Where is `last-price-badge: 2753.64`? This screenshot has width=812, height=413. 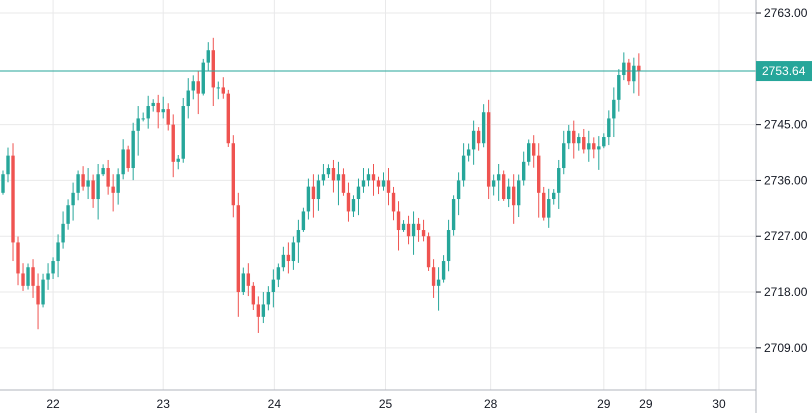 last-price-badge: 2753.64 is located at coordinates (784, 71).